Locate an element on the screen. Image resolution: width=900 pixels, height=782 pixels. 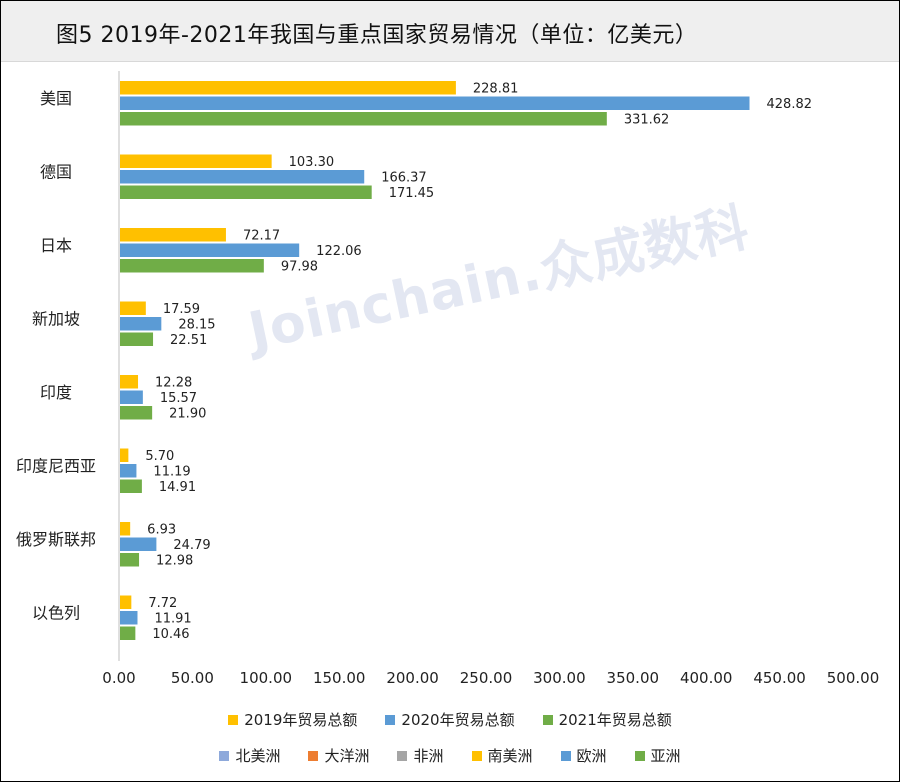
data-label: 15.57 is located at coordinates (178, 398).